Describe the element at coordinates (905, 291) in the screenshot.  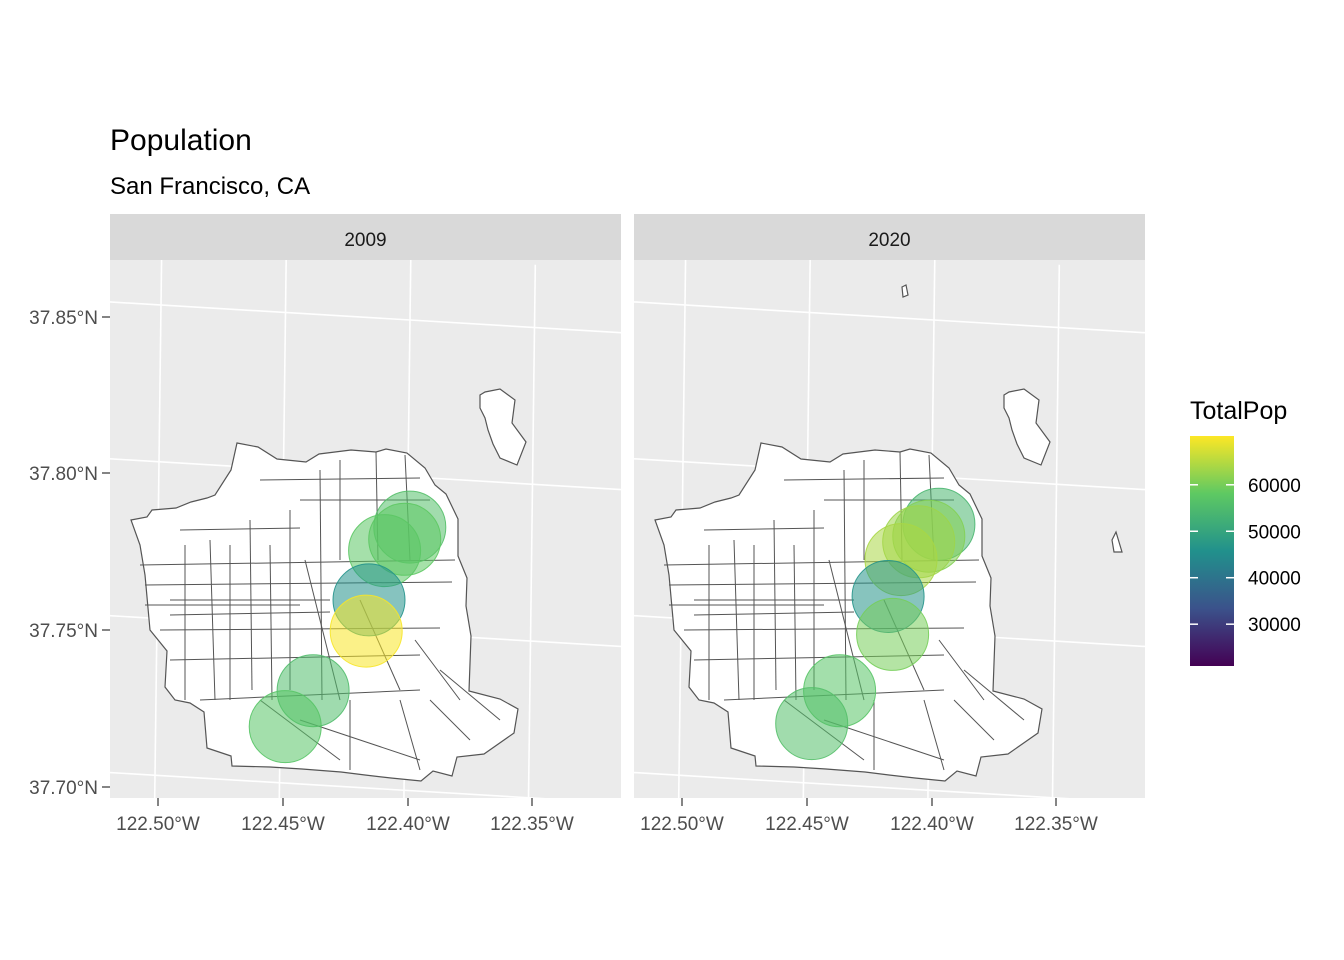
I see `alcatraz-island` at that location.